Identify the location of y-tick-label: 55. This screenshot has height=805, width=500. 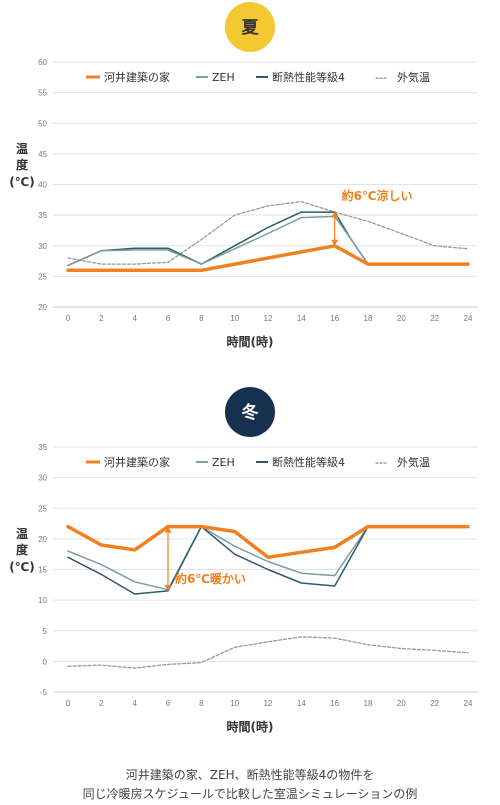
(42, 93).